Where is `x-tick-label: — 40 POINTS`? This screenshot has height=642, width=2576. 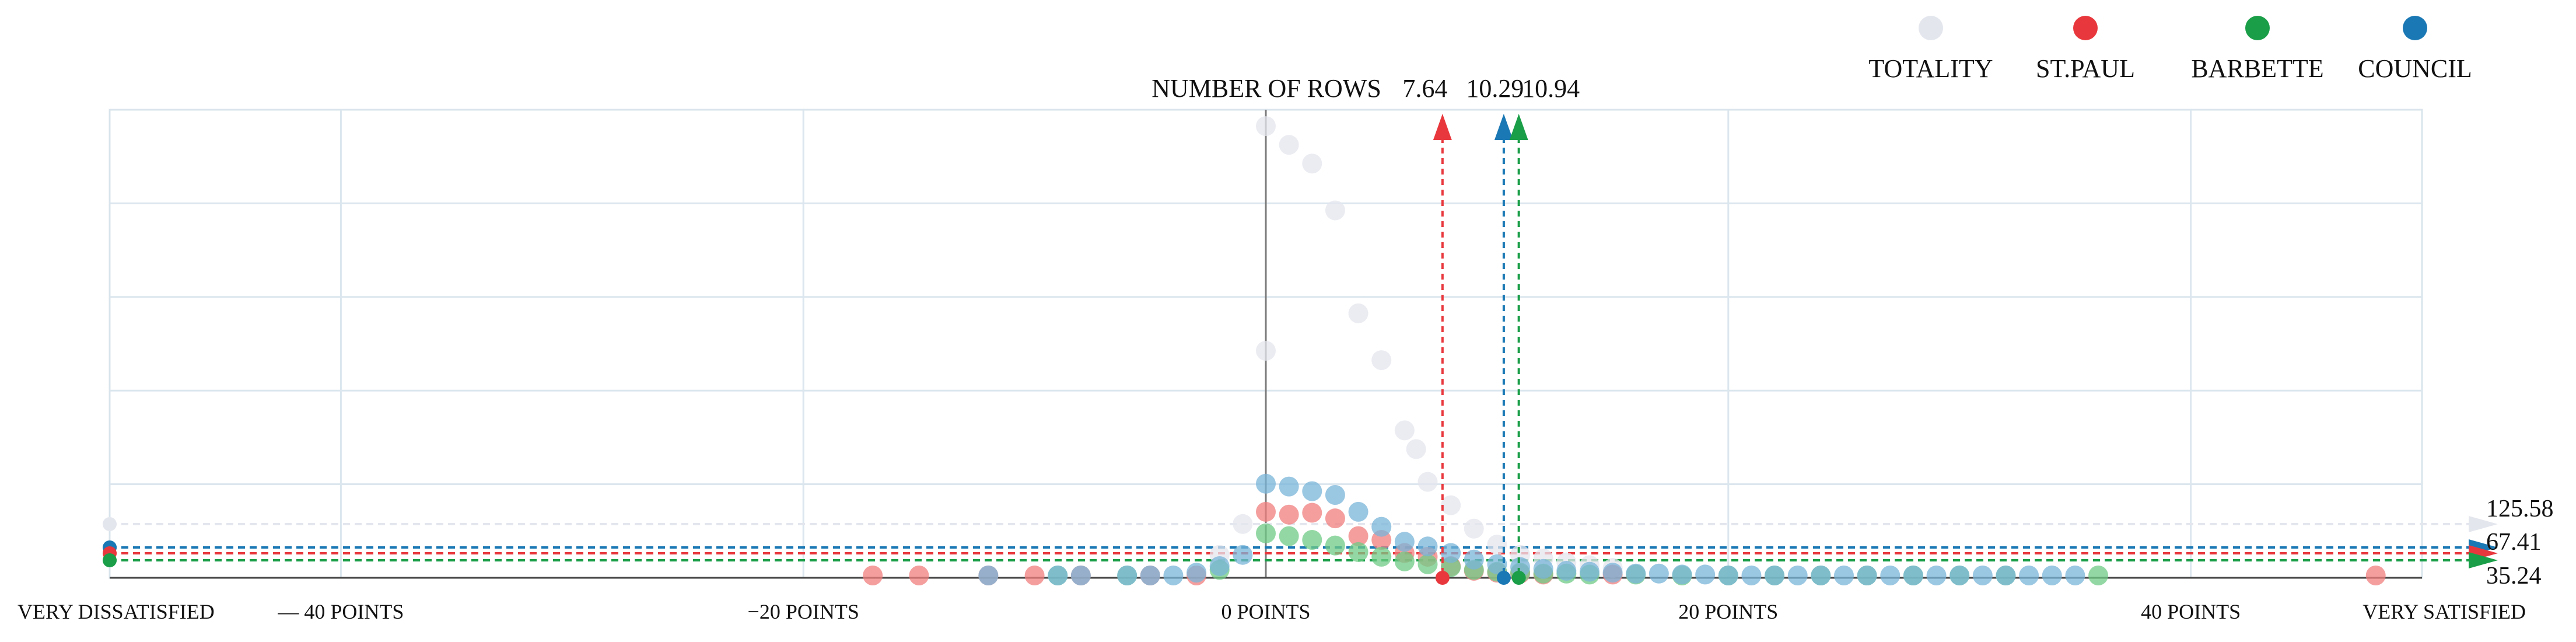 x-tick-label: — 40 POINTS is located at coordinates (340, 611).